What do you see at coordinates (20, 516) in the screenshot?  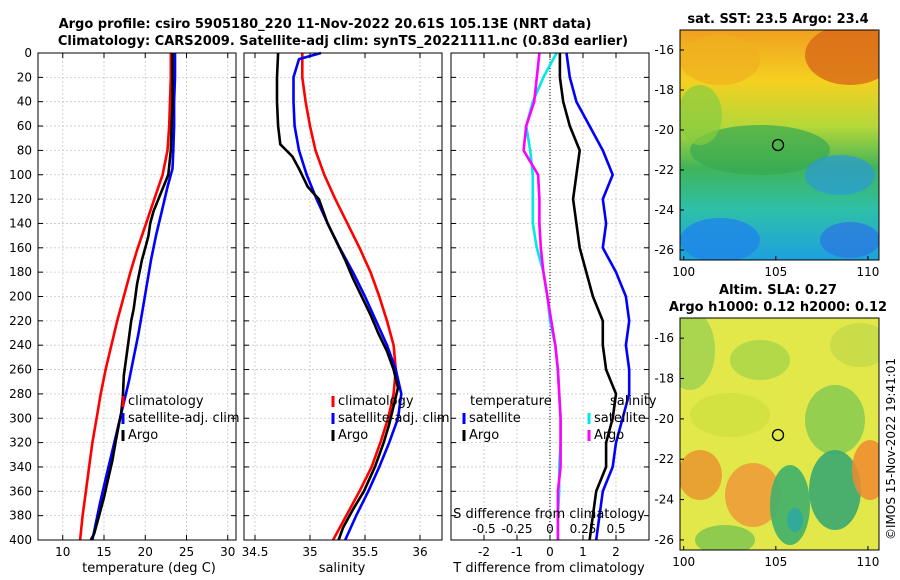 I see `y-tick-label: 380` at bounding box center [20, 516].